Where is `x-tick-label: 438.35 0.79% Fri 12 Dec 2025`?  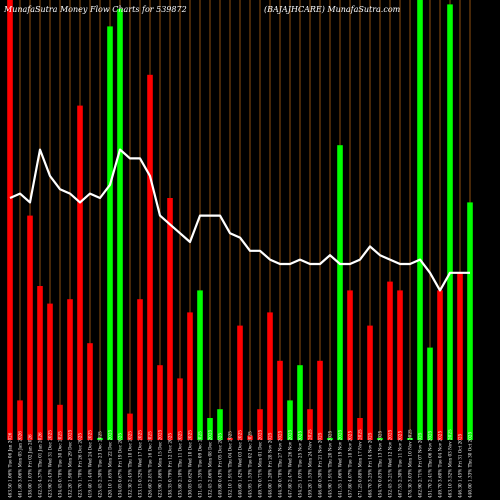 x-tick-label: 438.35 0.79% Fri 12 Dec 2025 is located at coordinates (170, 465).